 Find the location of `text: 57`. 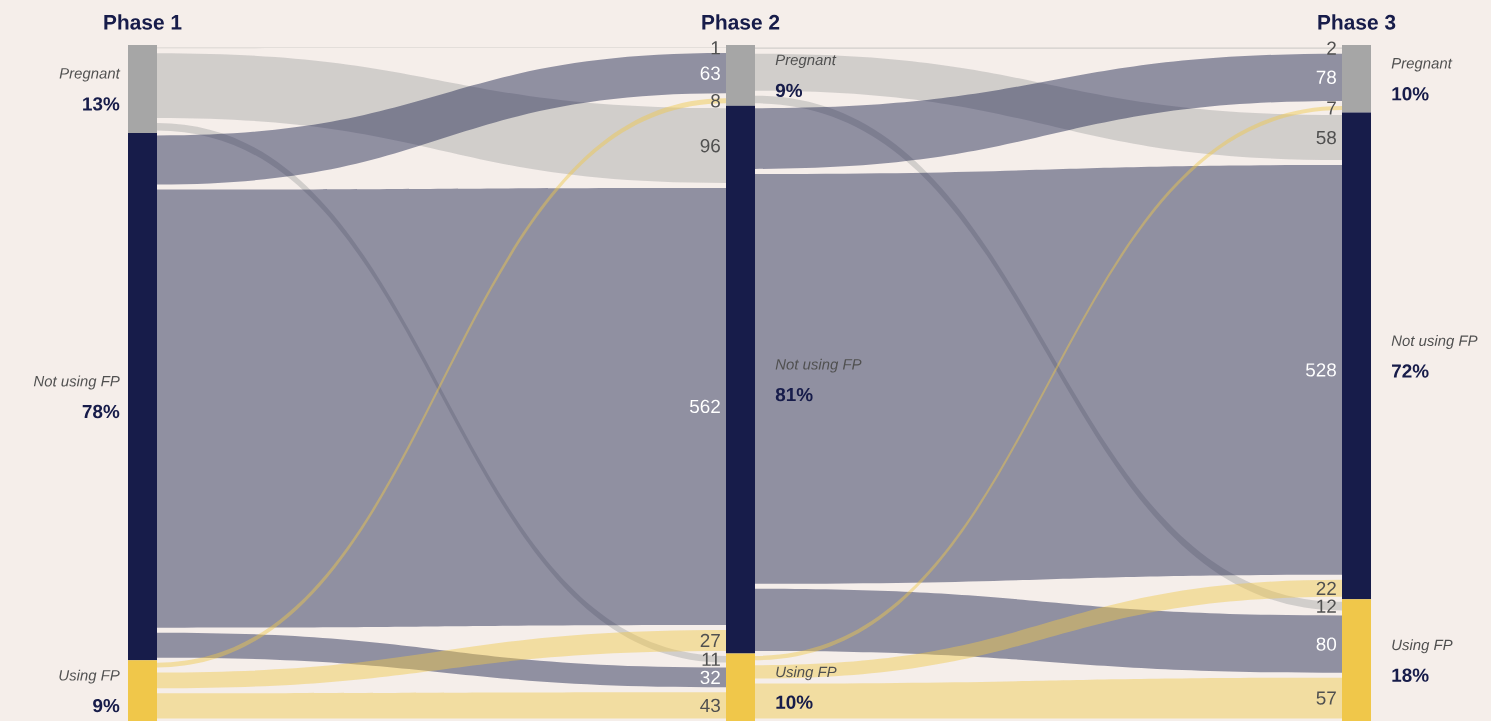

text: 57 is located at coordinates (1326, 698).